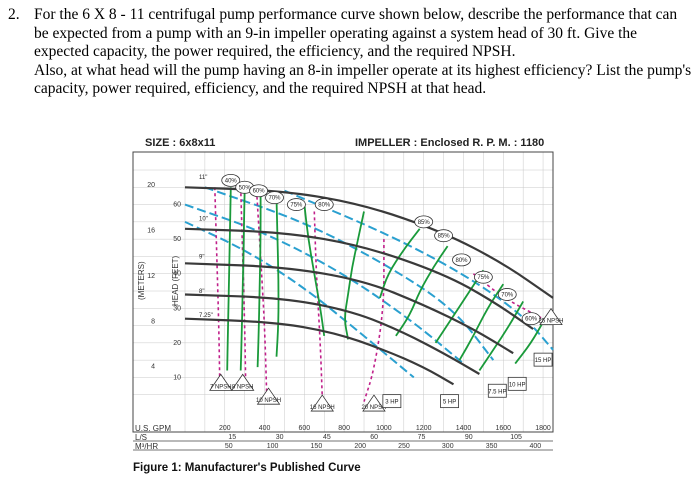 This screenshot has height=481, width=700. Describe the element at coordinates (153, 428) in the screenshot. I see `gpm-label: U.S. GPM` at that location.